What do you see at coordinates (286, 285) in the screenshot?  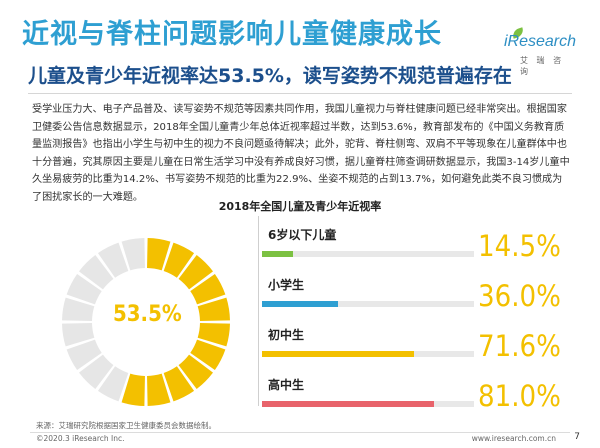 I see `bar-category-label: 小学生` at bounding box center [286, 285].